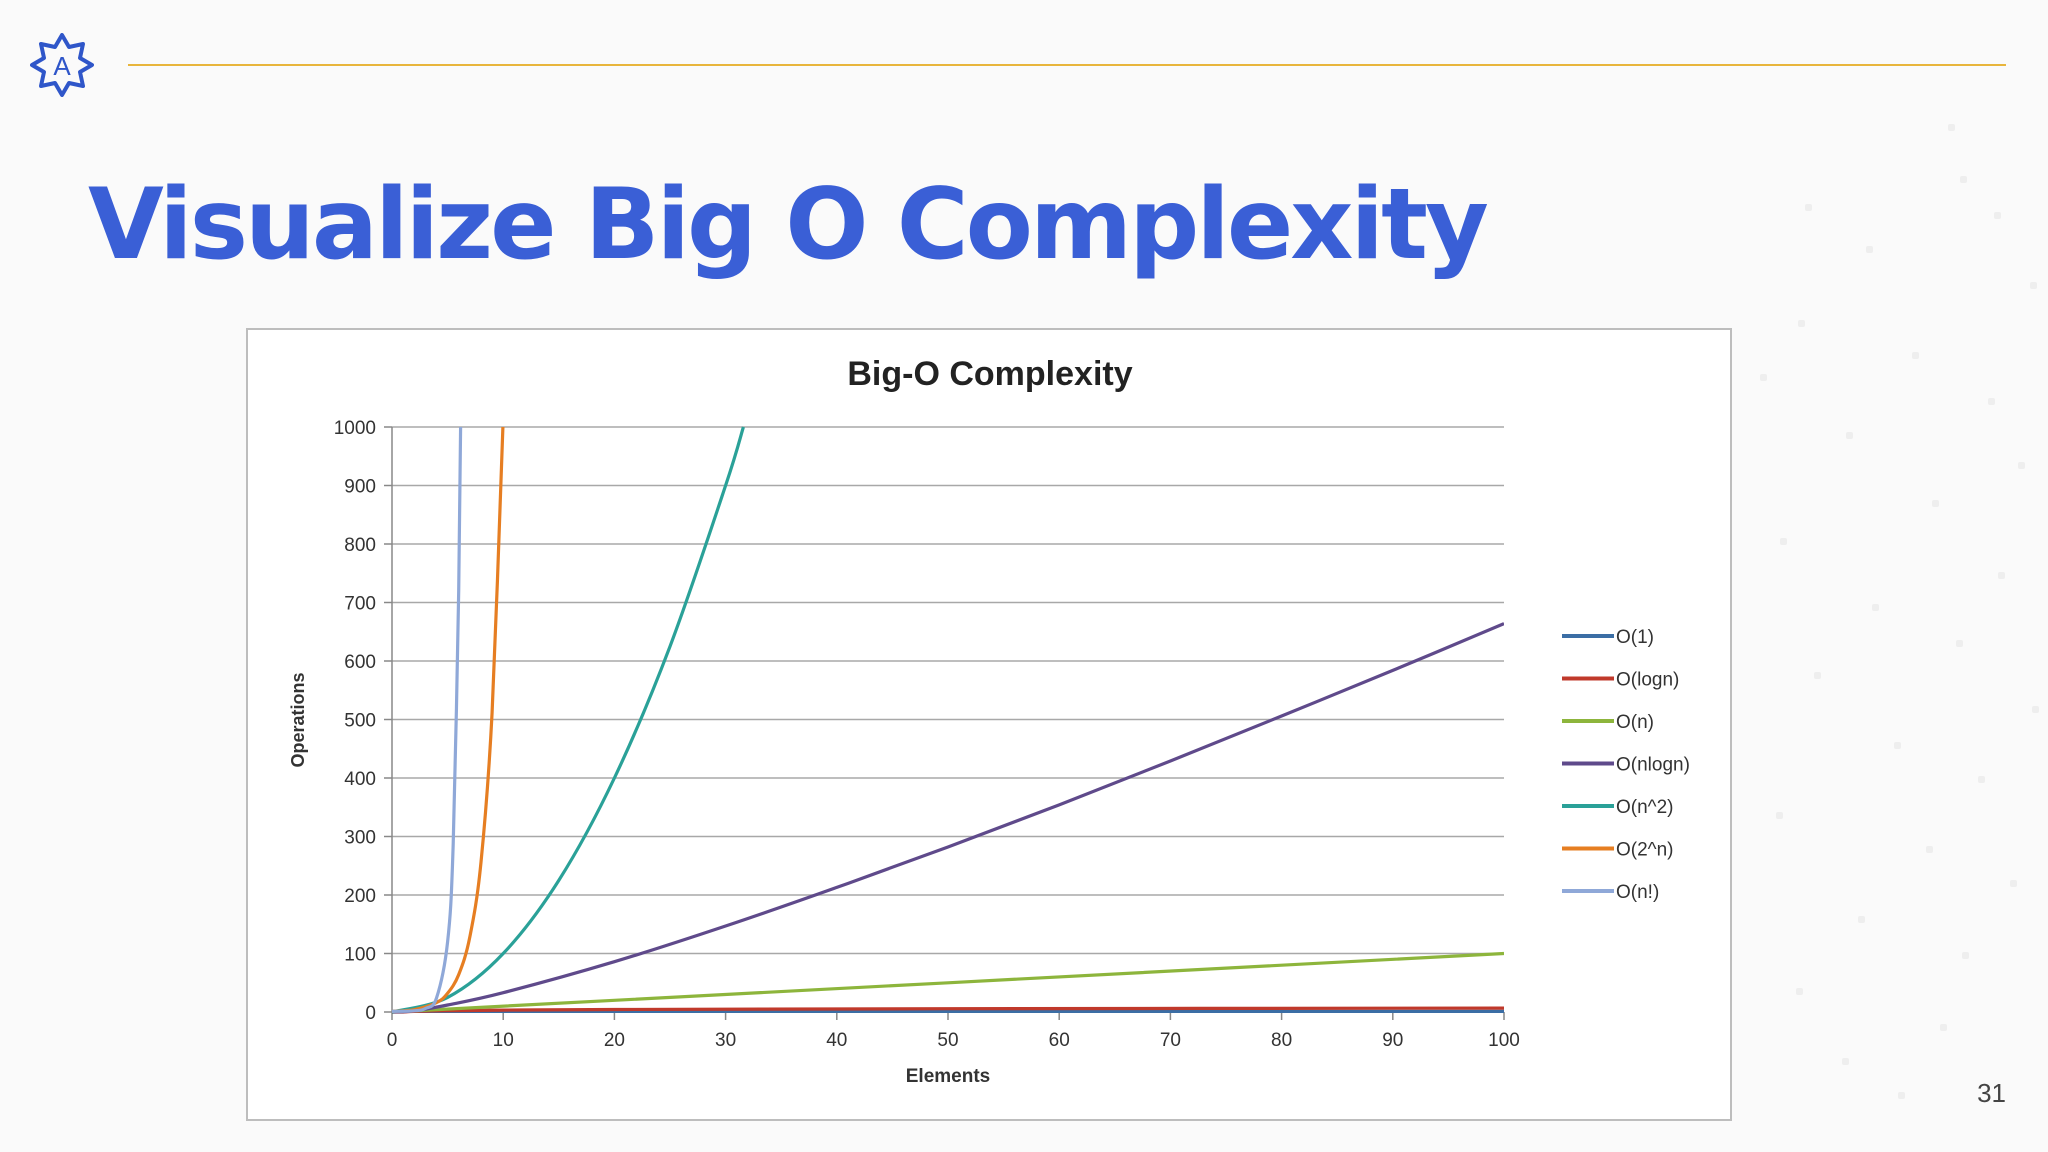 This screenshot has width=2048, height=1152. What do you see at coordinates (1991, 1093) in the screenshot?
I see `page-number: 31` at bounding box center [1991, 1093].